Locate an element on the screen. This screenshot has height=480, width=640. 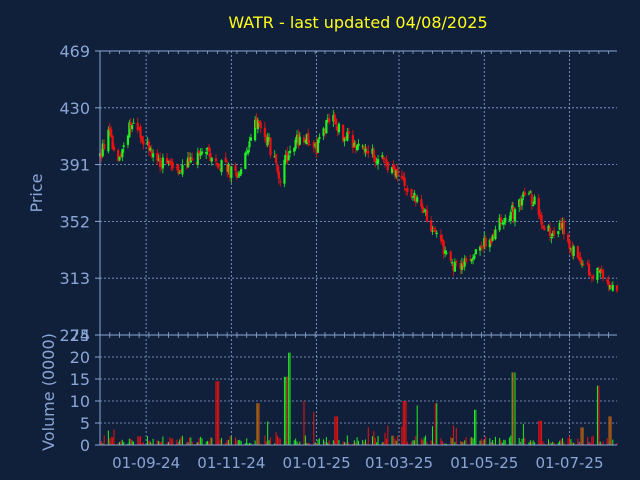
x-tick-label: 01-03-25 is located at coordinates (399, 463).